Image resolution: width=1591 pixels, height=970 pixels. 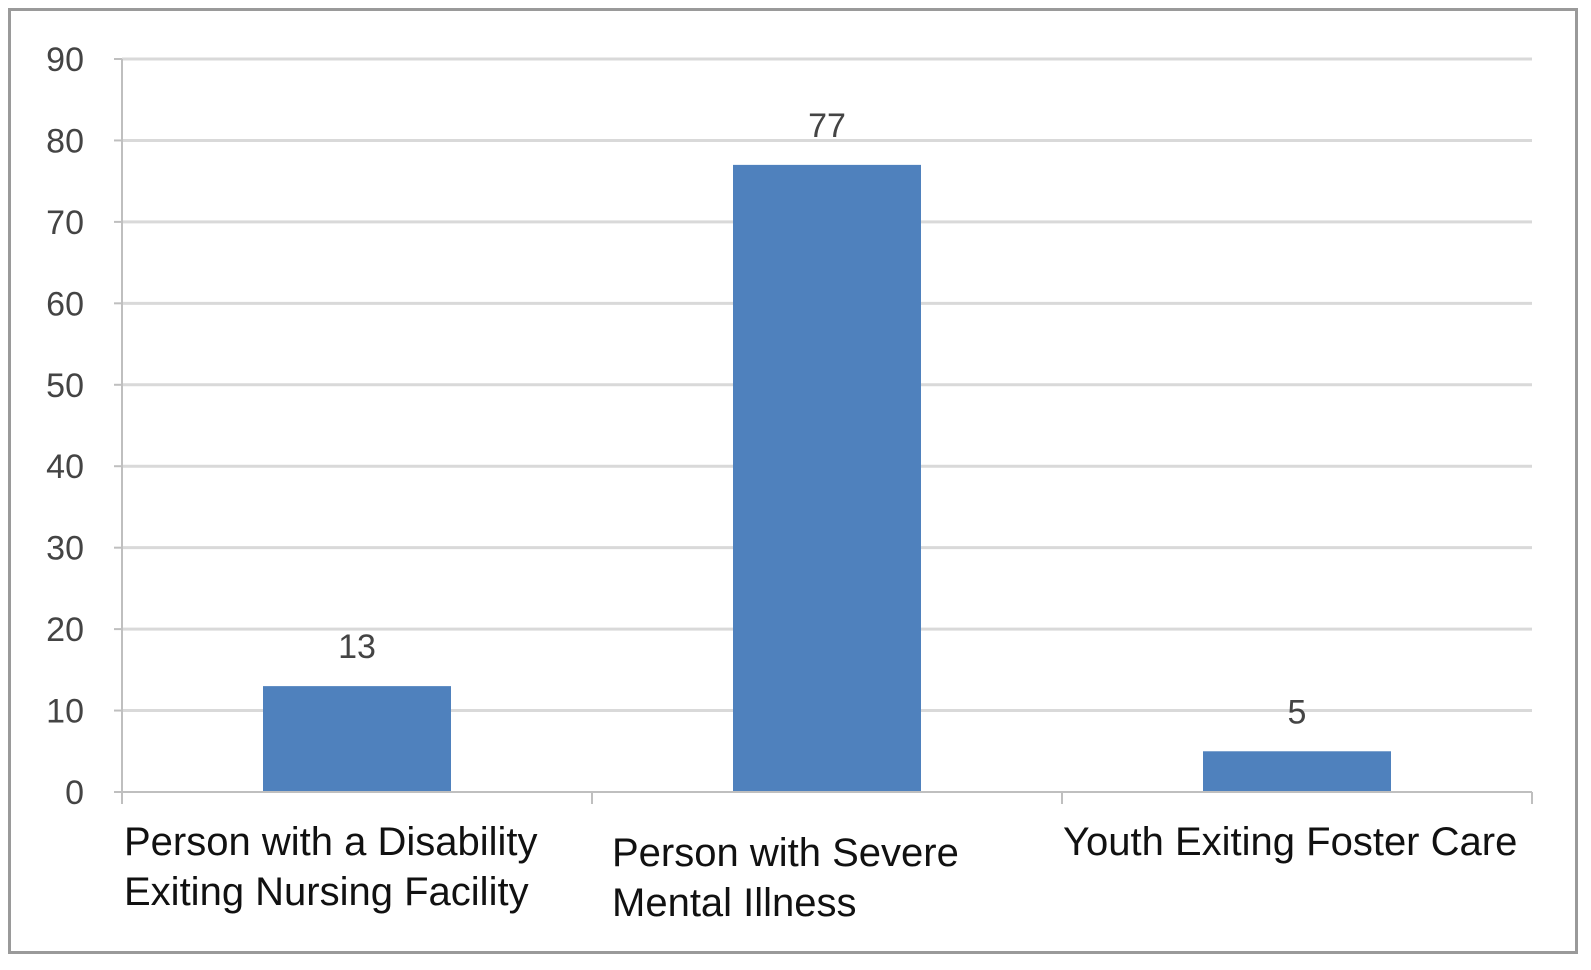 What do you see at coordinates (65, 712) in the screenshot?
I see `y-tick-label: 10` at bounding box center [65, 712].